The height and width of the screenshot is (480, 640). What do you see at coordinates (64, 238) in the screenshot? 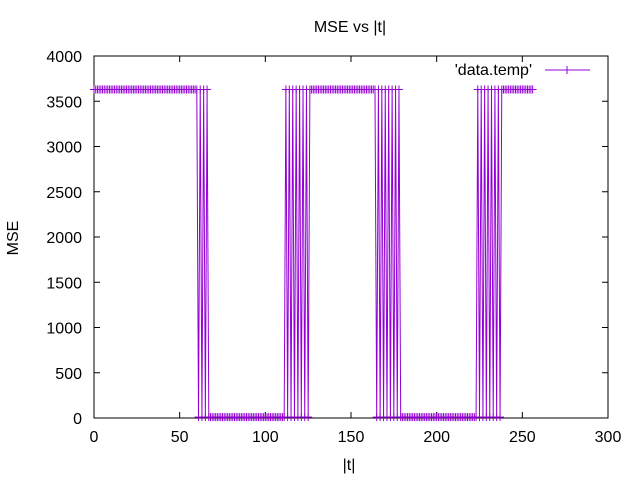
I see `y-tick-label: 2000` at bounding box center [64, 238].